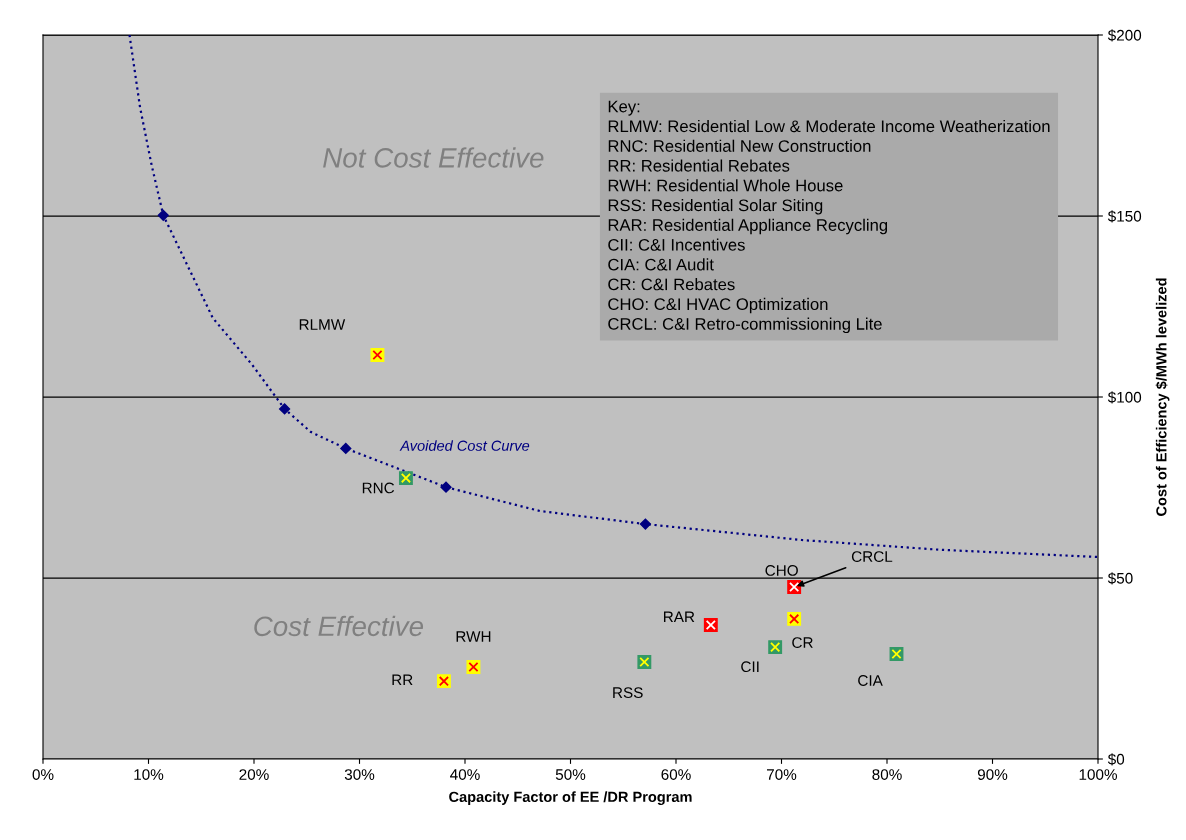 The width and height of the screenshot is (1186, 840). What do you see at coordinates (465, 774) in the screenshot?
I see `x-tick-label: 40%` at bounding box center [465, 774].